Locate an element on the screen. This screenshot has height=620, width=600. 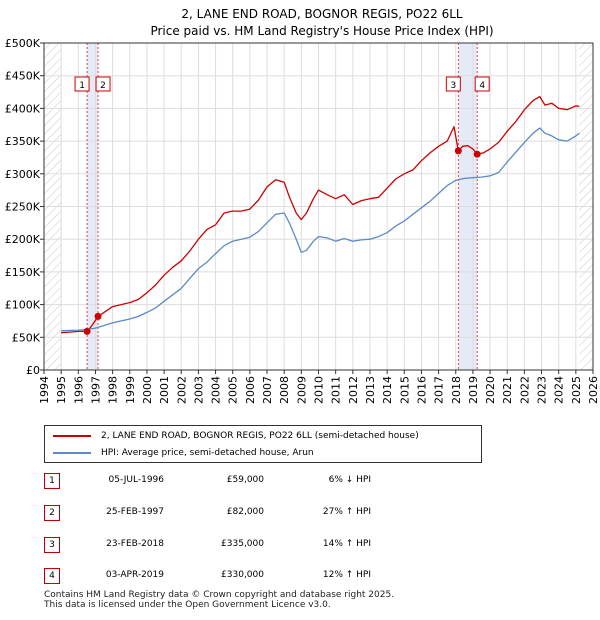
transaction-date: 25-FEB-1997 is located at coordinates (135, 512).